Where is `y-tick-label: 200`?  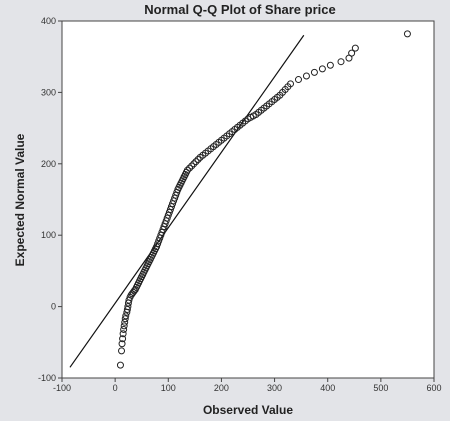 y-tick-label: 200 is located at coordinates (48, 164).